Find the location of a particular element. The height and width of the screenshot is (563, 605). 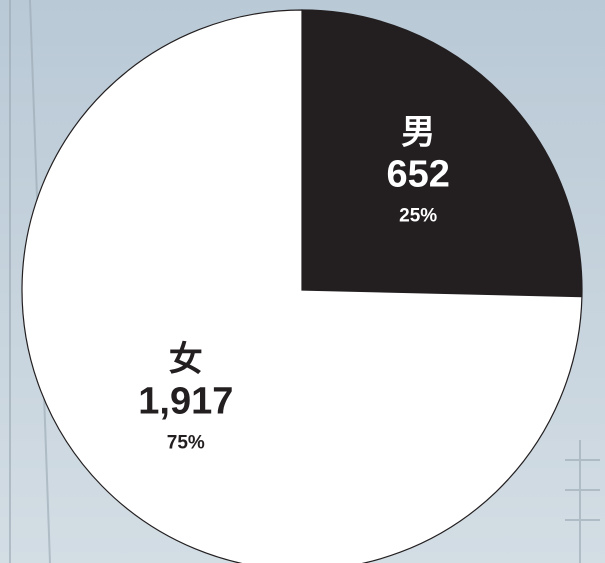

slice-category: 男 is located at coordinates (418, 133).